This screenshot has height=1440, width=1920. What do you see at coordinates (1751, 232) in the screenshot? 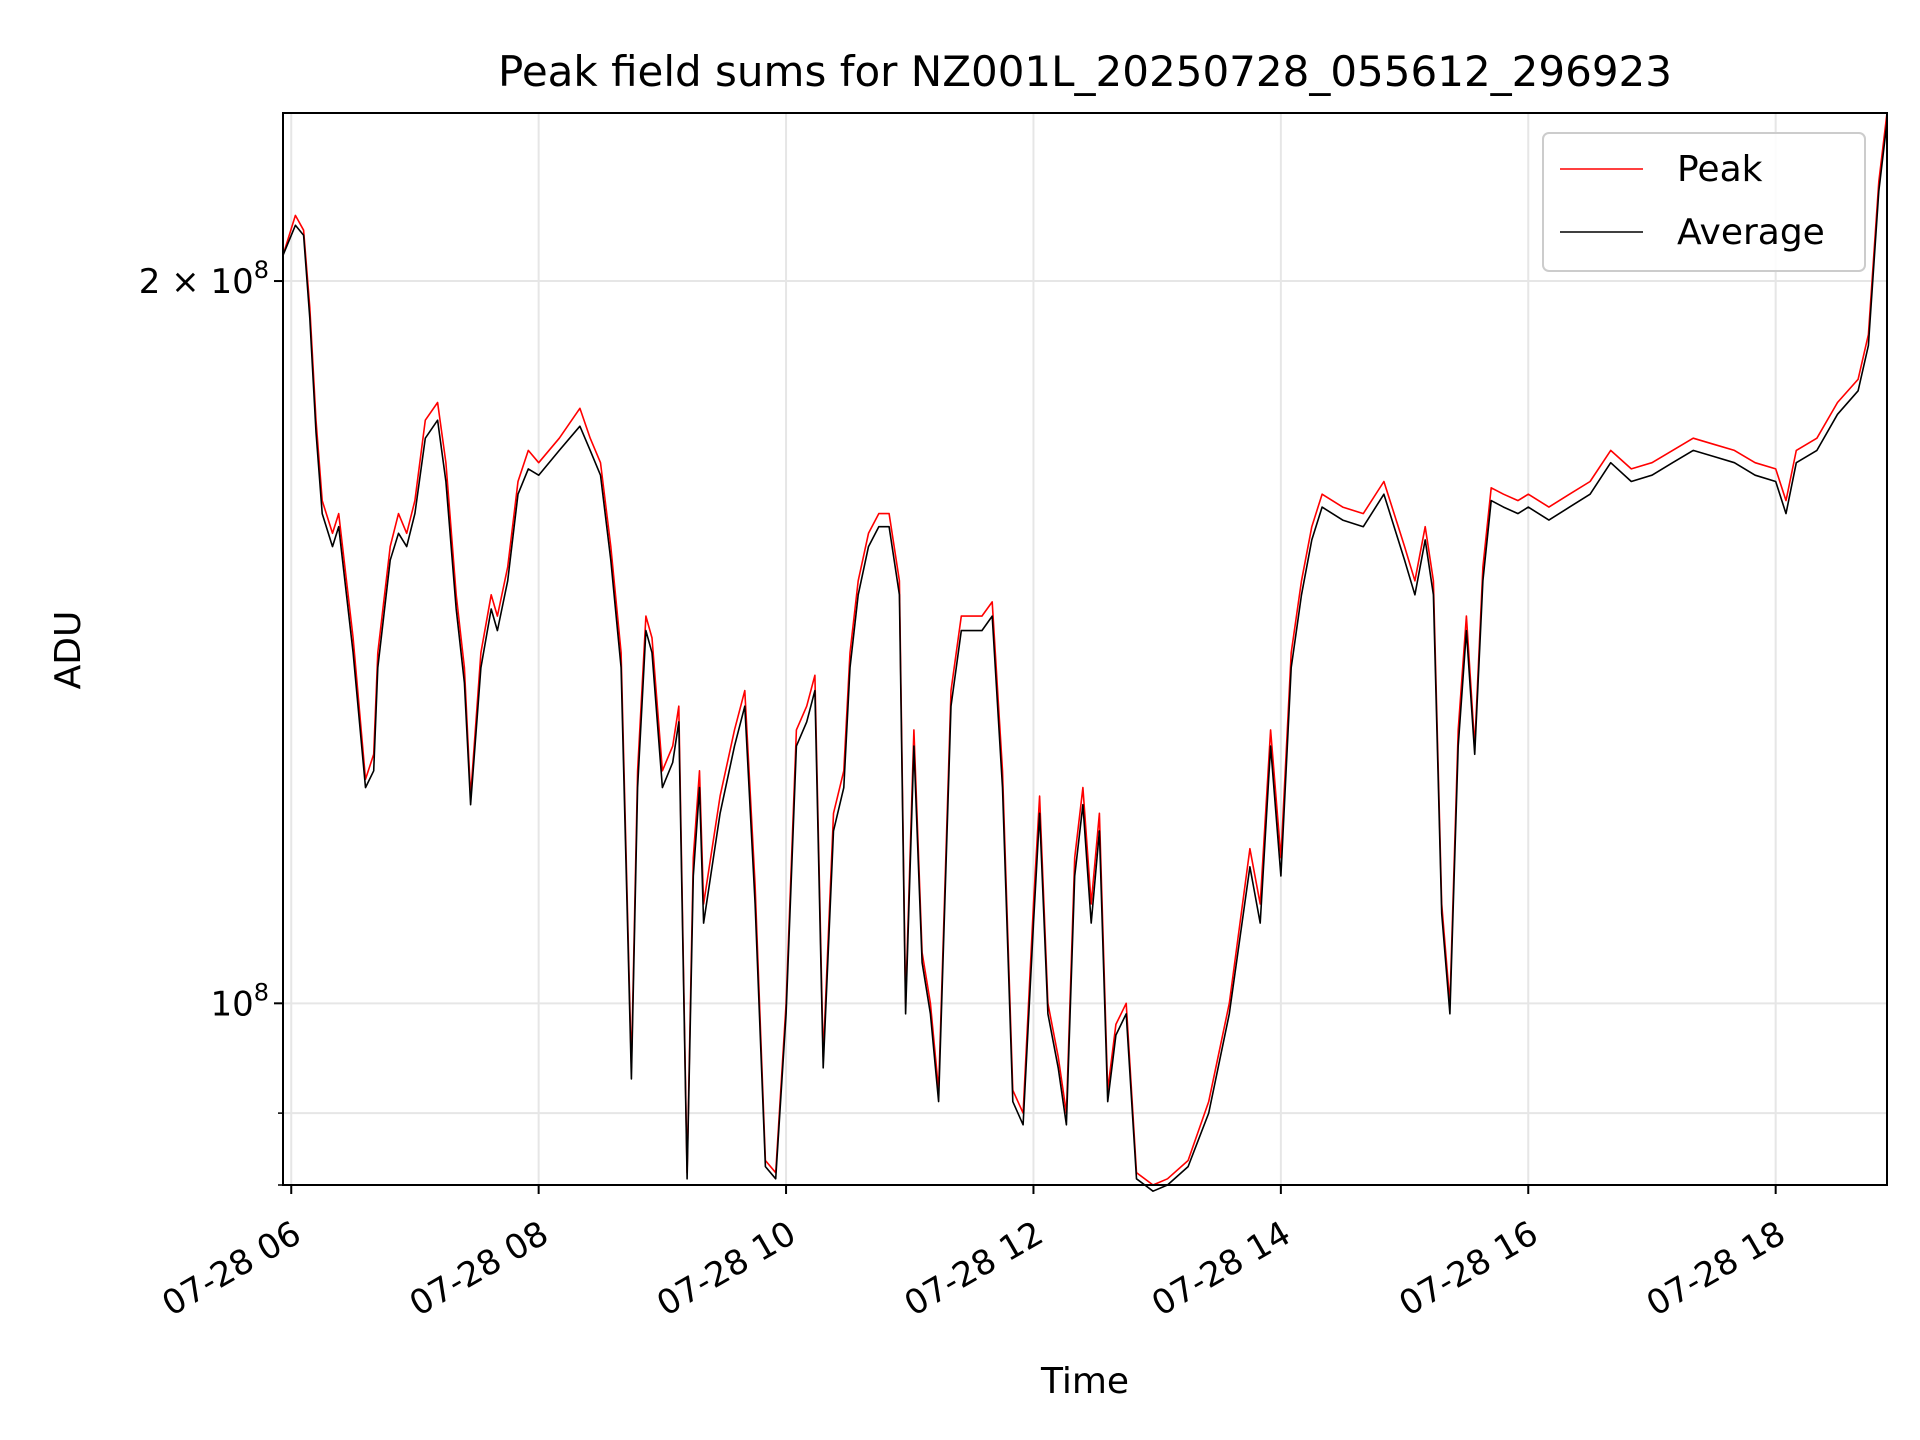
I see `legend-average-label: Average` at bounding box center [1751, 232].